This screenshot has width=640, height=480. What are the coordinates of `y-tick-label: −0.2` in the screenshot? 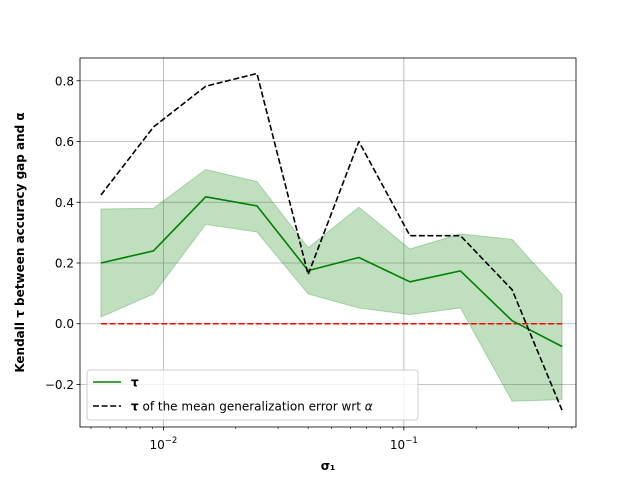 It's located at (59, 385).